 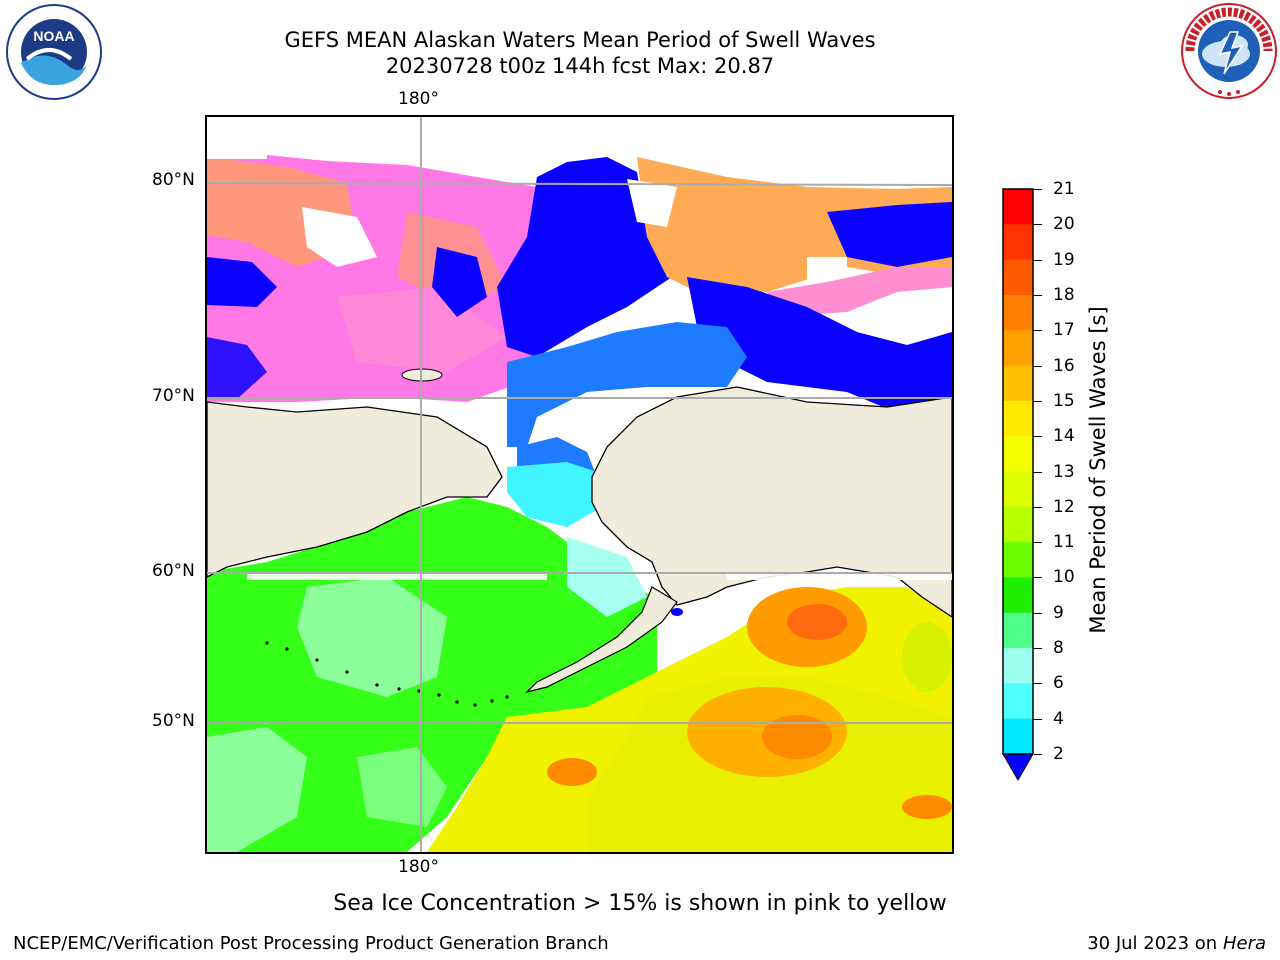 What do you see at coordinates (53, 36) in the screenshot?
I see `noaa-logo-text: NOAA` at bounding box center [53, 36].